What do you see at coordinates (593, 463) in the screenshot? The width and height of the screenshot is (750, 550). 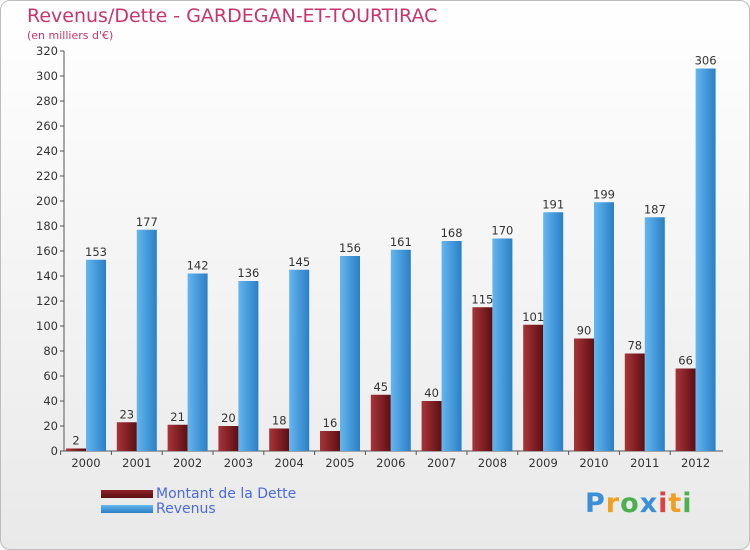 I see `x-tick-label: 2010` at bounding box center [593, 463].